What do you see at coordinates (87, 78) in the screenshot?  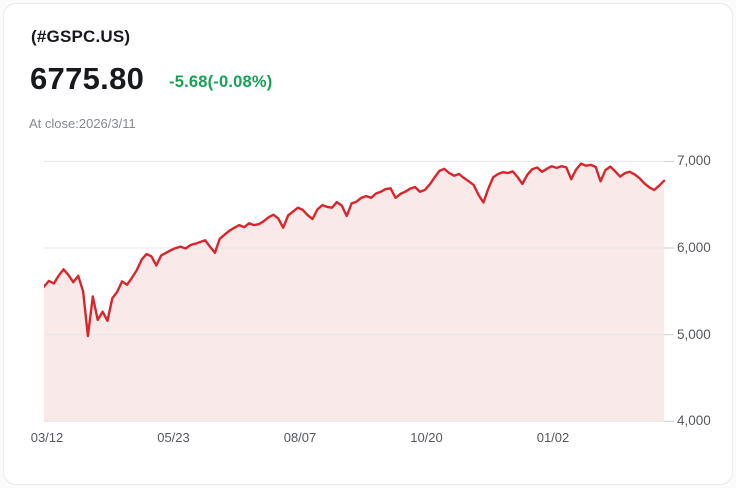 I see `price-value: 6775.80` at bounding box center [87, 78].